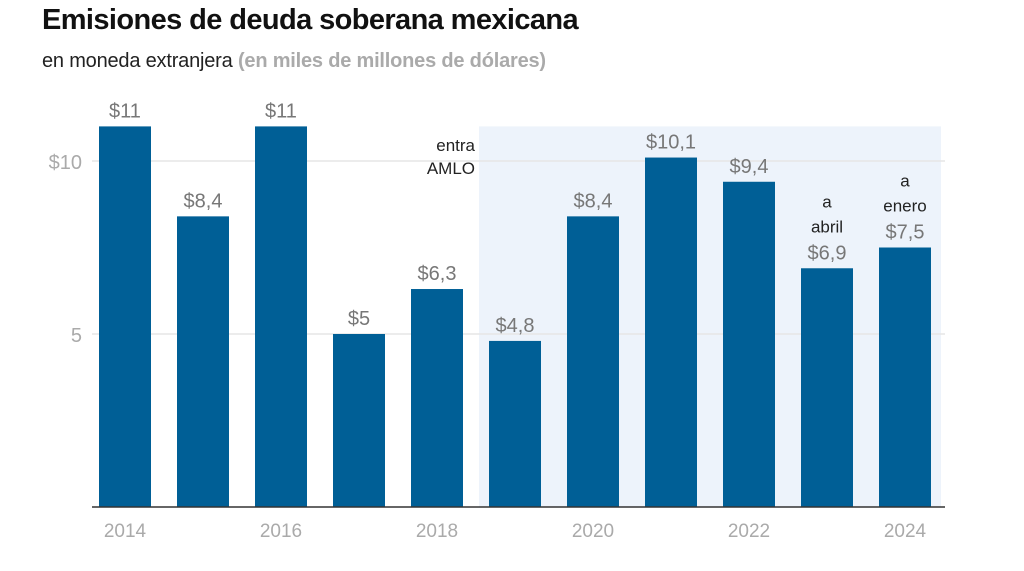  Describe the element at coordinates (437, 531) in the screenshot. I see `x-tick-label: 2018` at that location.